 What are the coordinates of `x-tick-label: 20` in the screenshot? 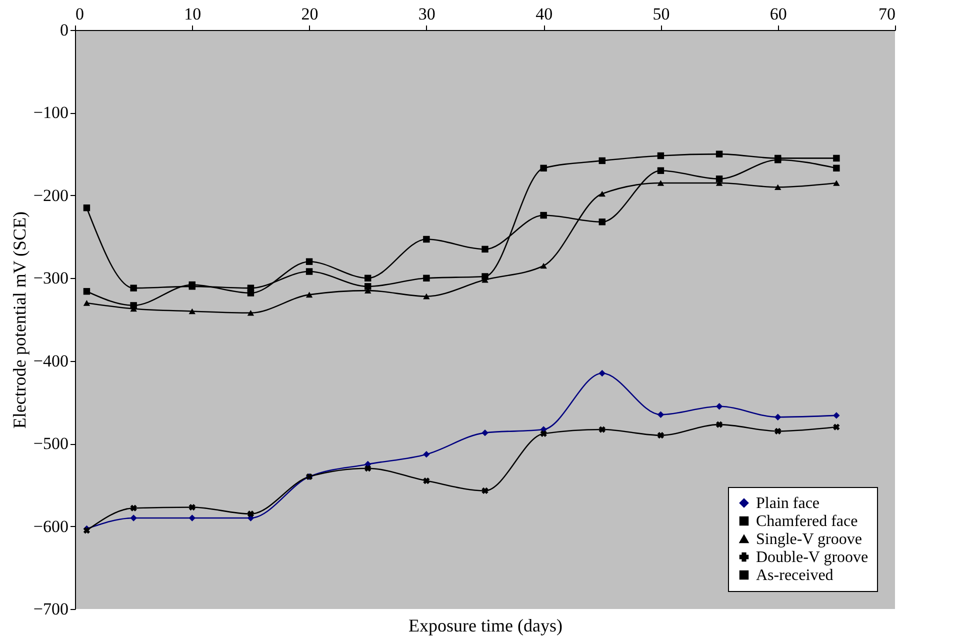 It's located at (309, 14).